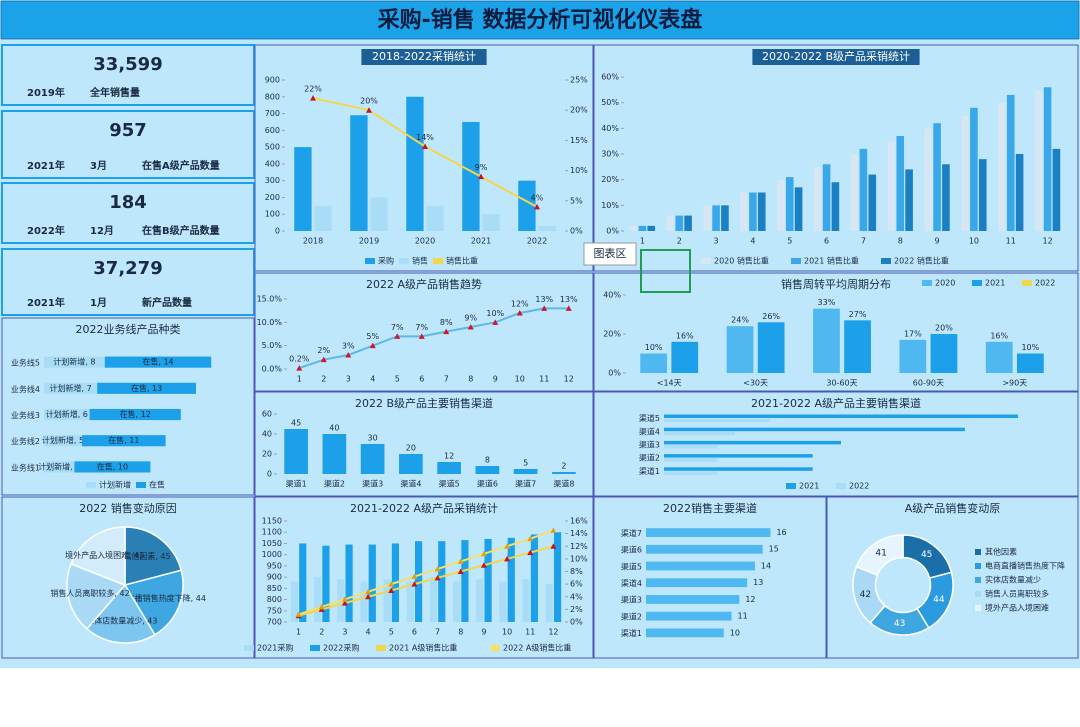 This screenshot has height=727, width=1080. I want to click on data-label: 27%, so click(858, 314).